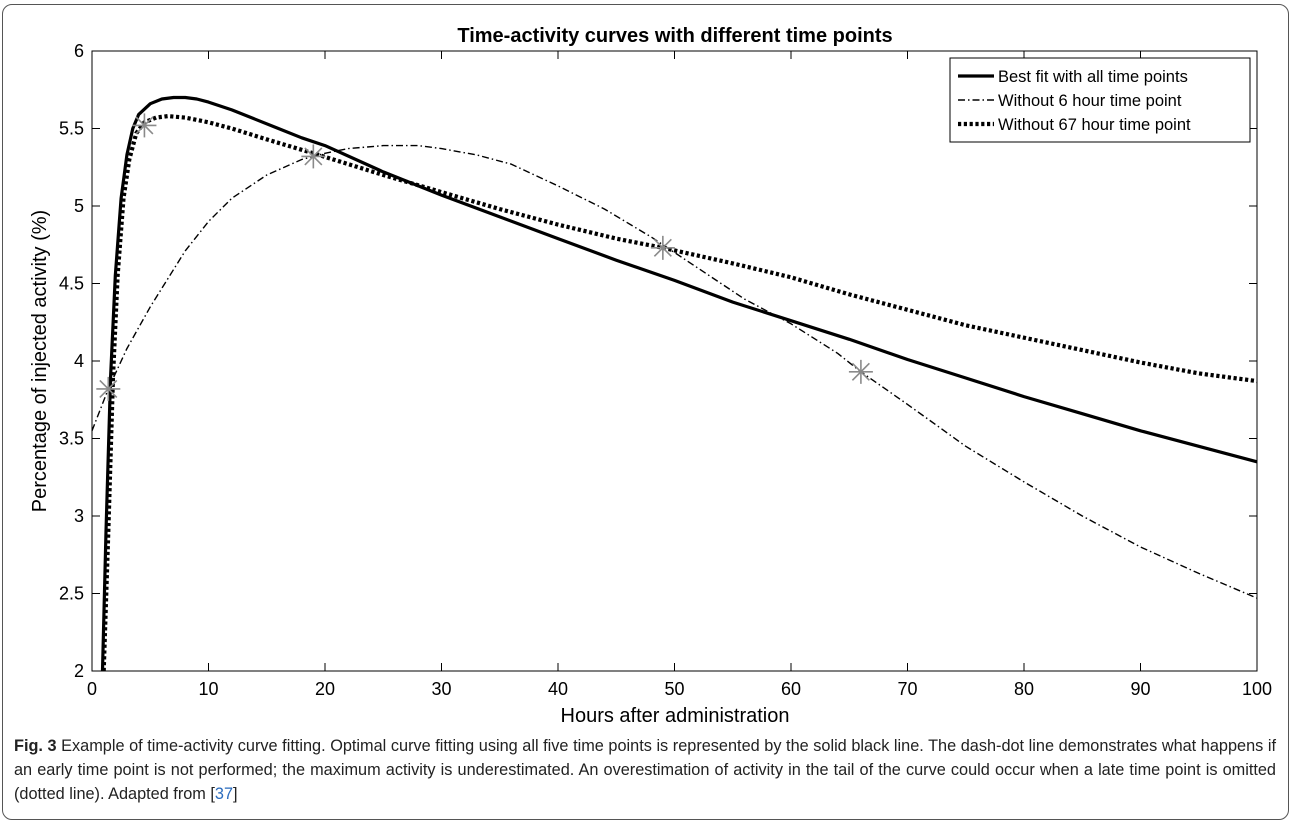 The height and width of the screenshot is (827, 1293). Describe the element at coordinates (1024, 689) in the screenshot. I see `x-tick-label: 80` at that location.